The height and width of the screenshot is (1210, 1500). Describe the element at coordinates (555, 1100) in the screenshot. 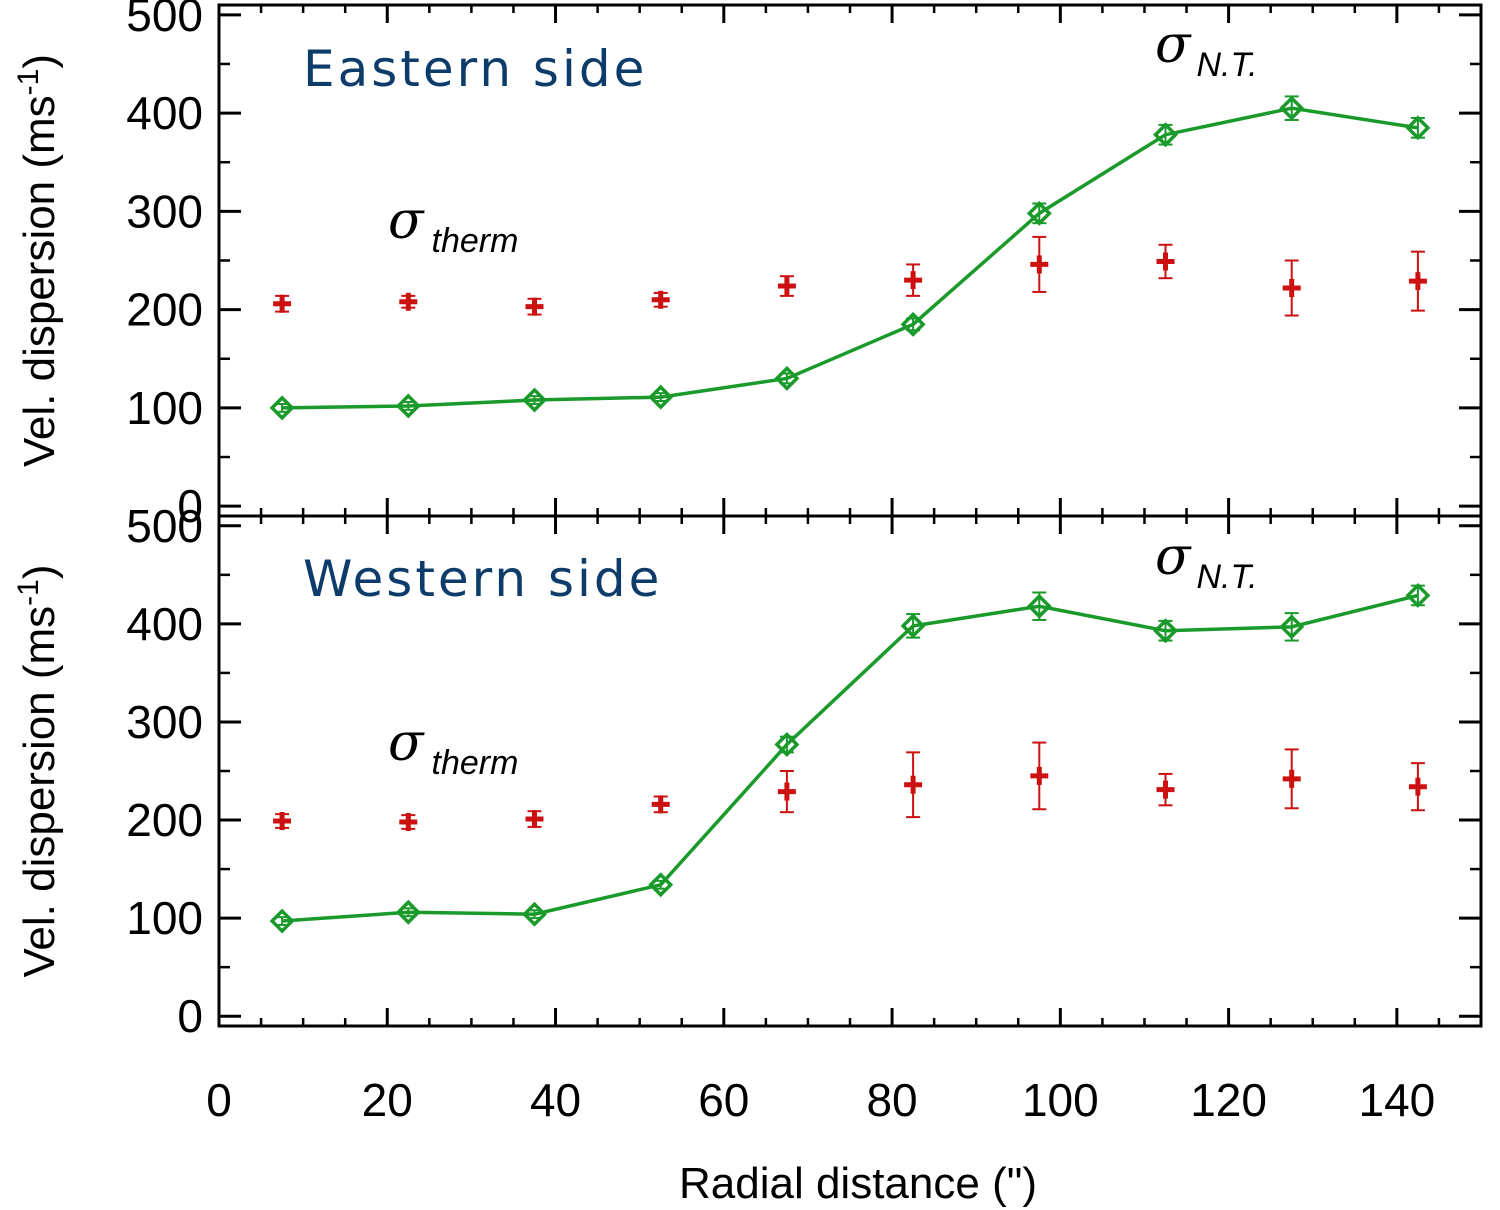

I see `x-tick-label: 40` at that location.